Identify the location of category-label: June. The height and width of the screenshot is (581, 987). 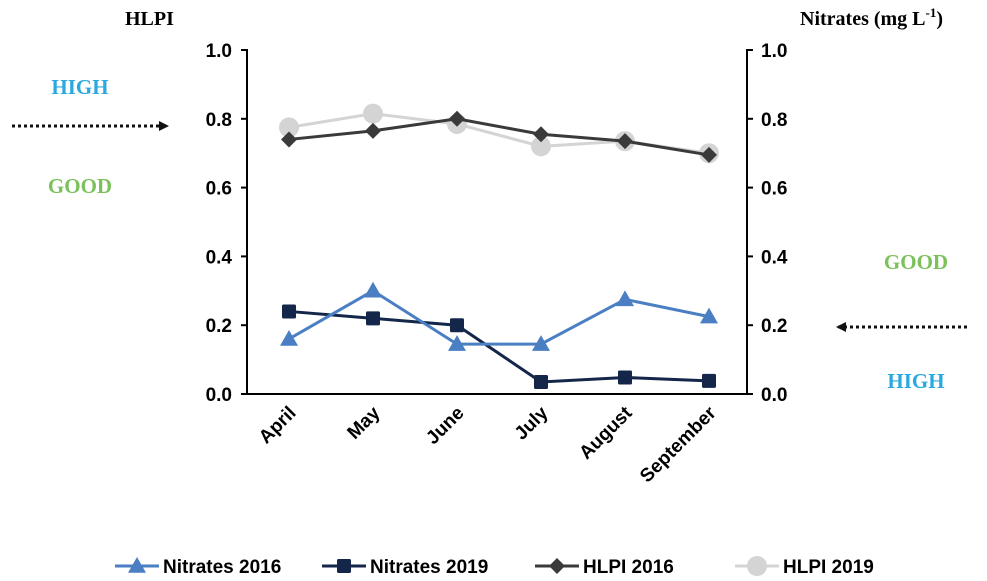
(445, 426).